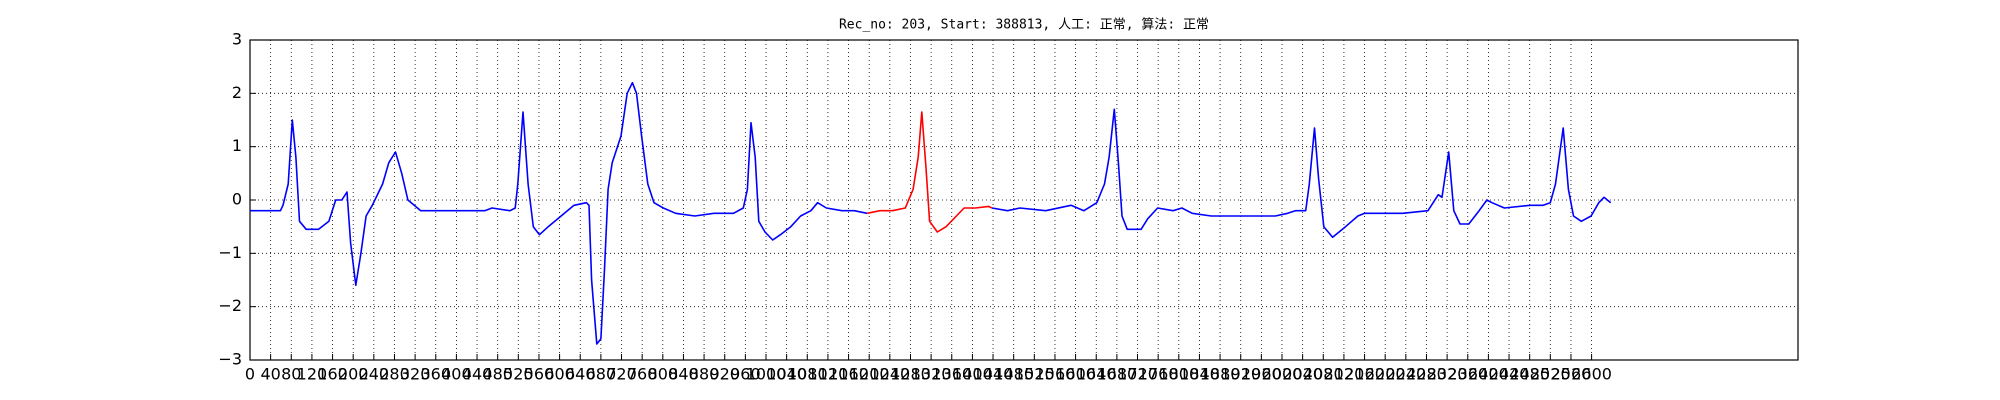 The width and height of the screenshot is (2000, 400). What do you see at coordinates (580, 374) in the screenshot?
I see `x-tick-label: 640` at bounding box center [580, 374].